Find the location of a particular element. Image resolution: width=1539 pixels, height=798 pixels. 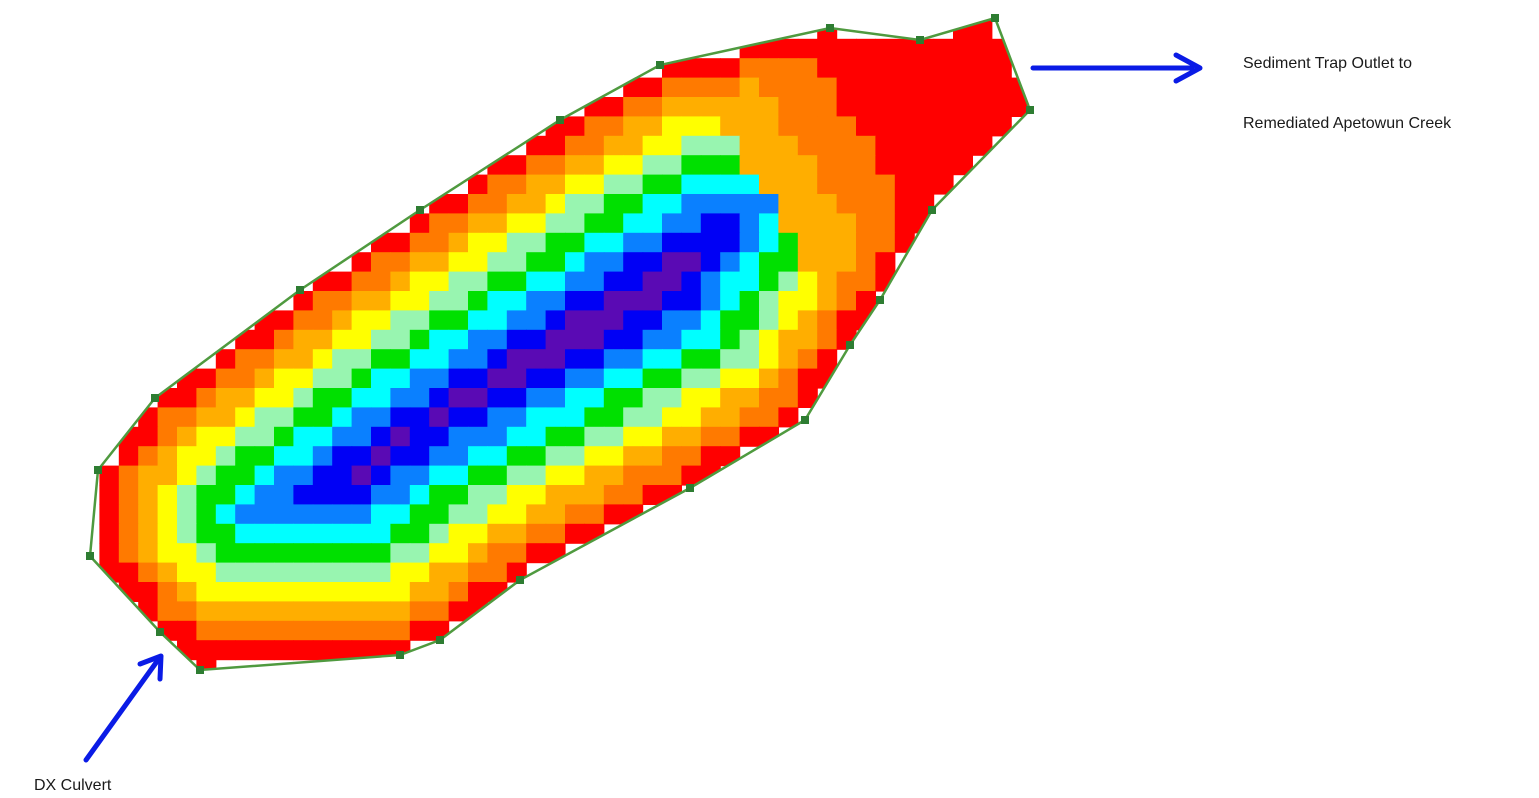

outlet-label-line2: Remediated Apetowun Creek is located at coordinates (1347, 123).